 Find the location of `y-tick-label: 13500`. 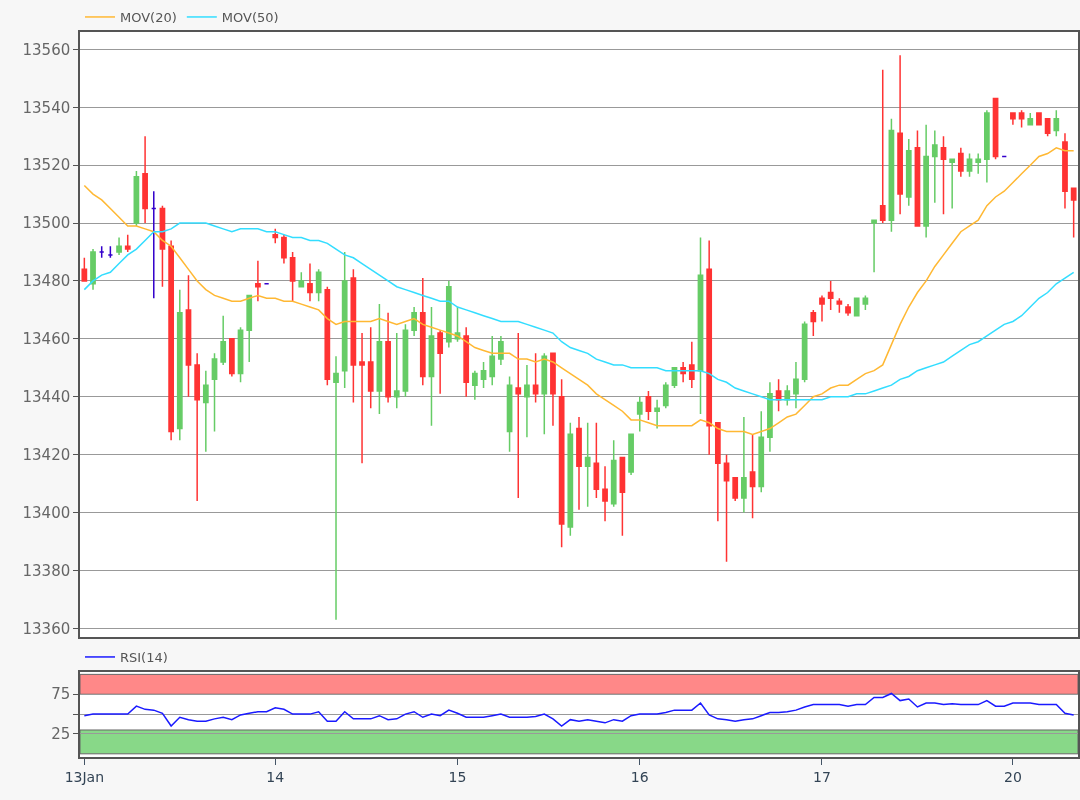

y-tick-label: 13500 is located at coordinates (46, 223).